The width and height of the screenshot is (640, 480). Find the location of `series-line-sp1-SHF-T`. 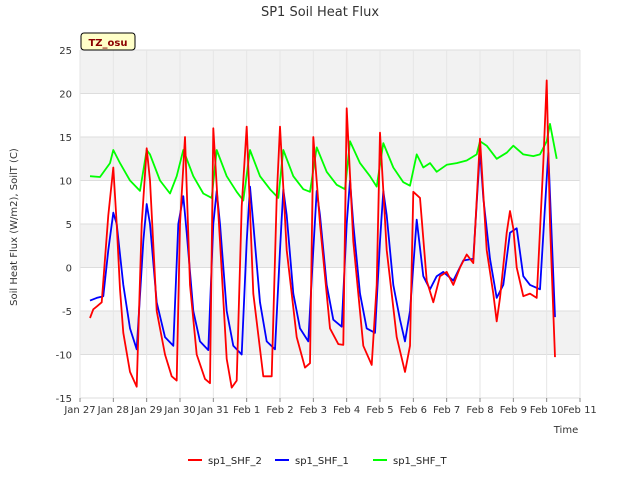

series-line-sp1-SHF-T is located at coordinates (323, 162).